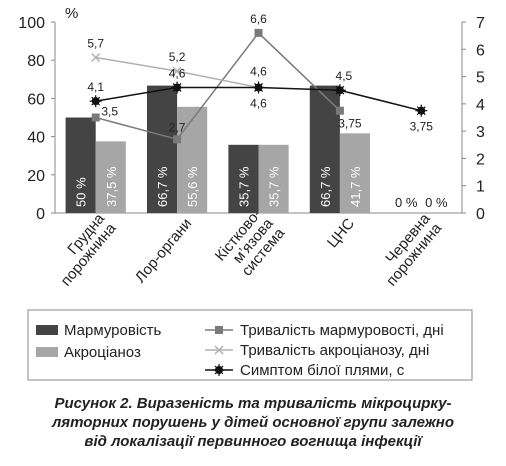 Image resolution: width=506 pixels, height=466 pixels. What do you see at coordinates (342, 330) in the screenshot?
I see `legend-label: Тривалість мармуровості, дні` at bounding box center [342, 330].